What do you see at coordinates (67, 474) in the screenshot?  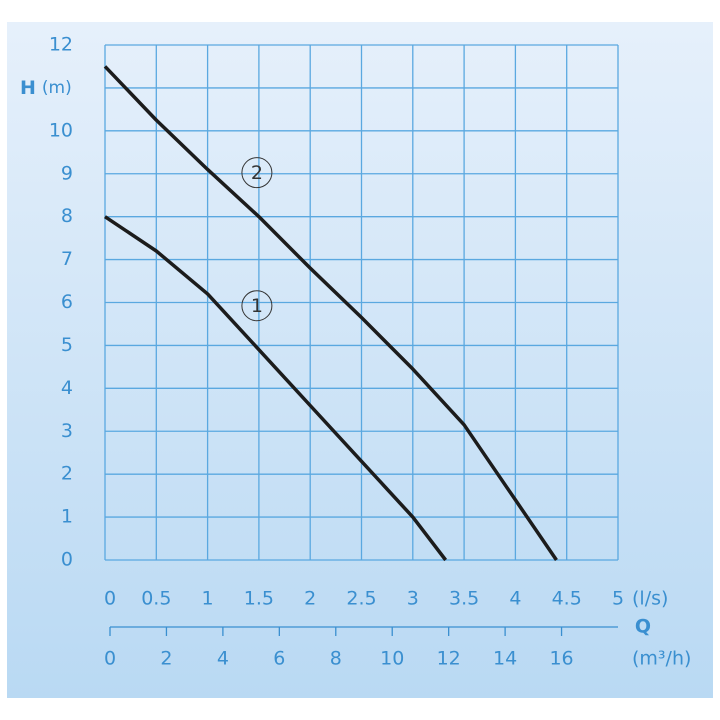 I see `y-tick-label: 2` at bounding box center [67, 474].